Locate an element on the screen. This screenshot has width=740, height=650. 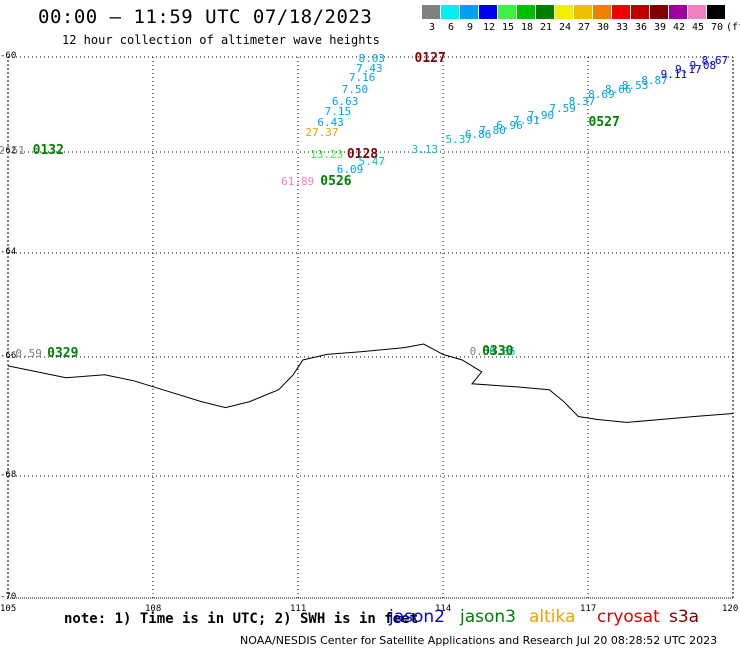
wave-height-value: 8.03 is located at coordinates (372, 59).